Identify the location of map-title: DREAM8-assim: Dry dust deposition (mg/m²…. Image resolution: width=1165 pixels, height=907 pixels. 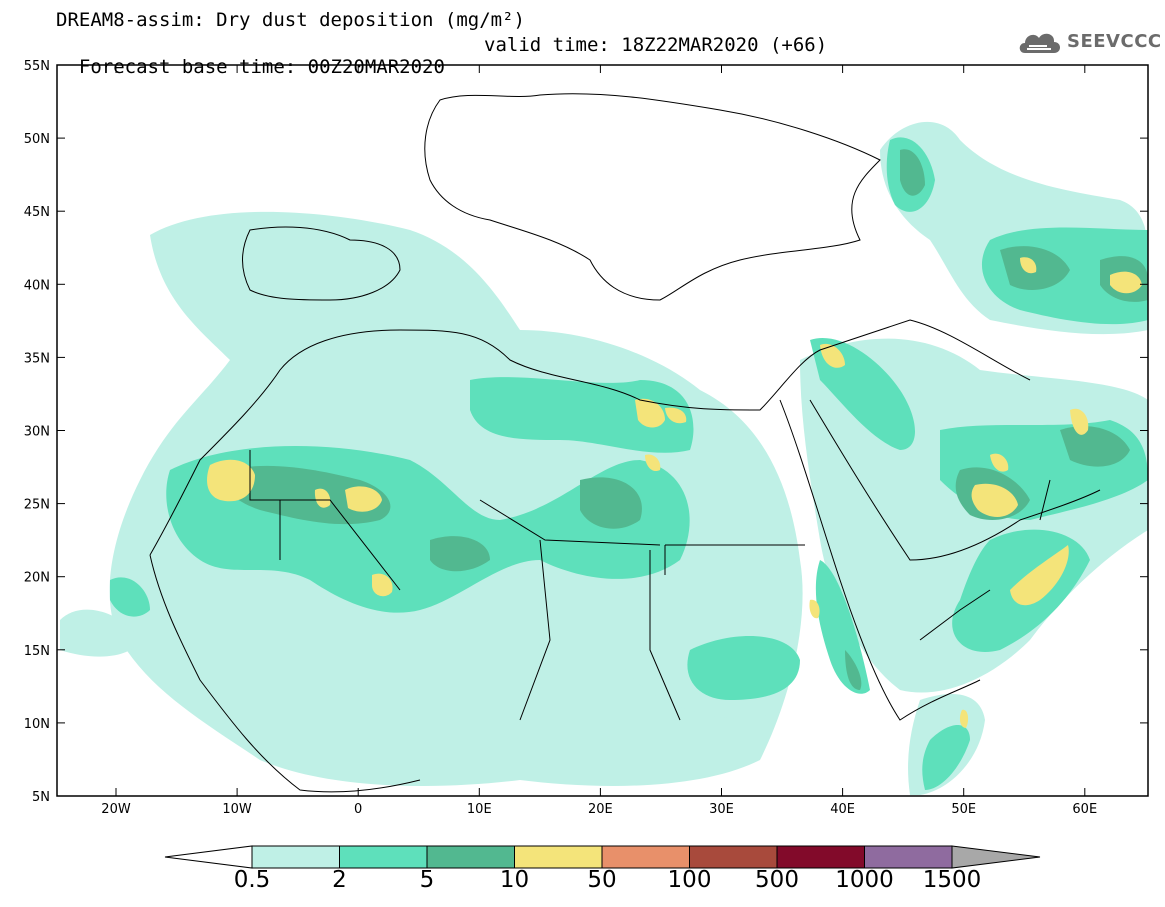
(290, 20).